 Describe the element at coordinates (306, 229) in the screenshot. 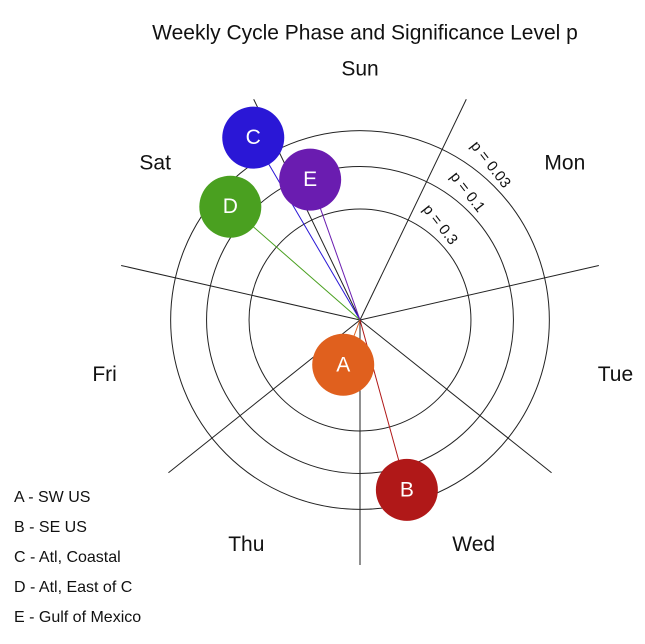

I see `phase-line` at that location.